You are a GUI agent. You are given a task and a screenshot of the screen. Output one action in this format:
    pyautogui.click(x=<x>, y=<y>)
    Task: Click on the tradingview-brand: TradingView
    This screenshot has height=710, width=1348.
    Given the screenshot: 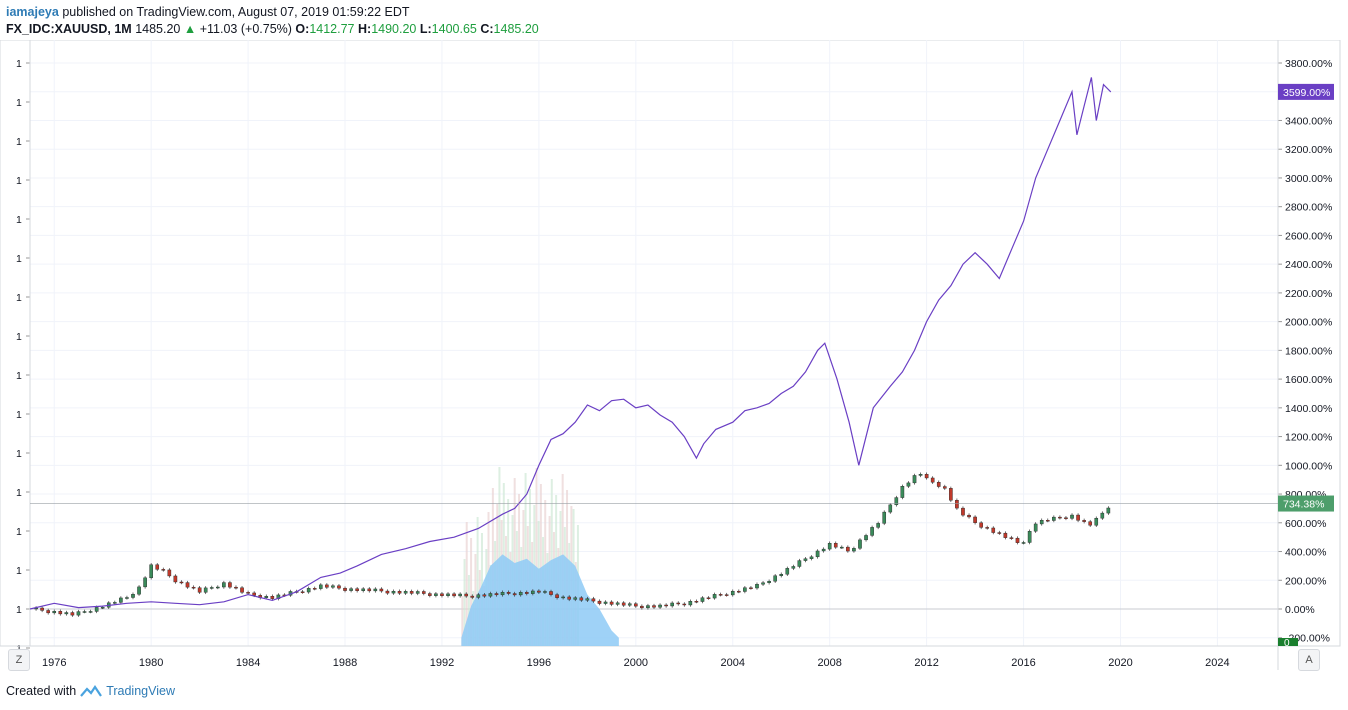 What is the action you would take?
    pyautogui.click(x=140, y=691)
    